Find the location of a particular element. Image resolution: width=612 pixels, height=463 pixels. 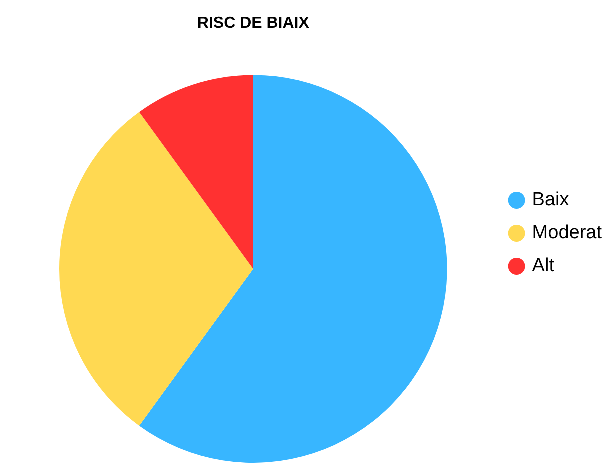

legend-label: Moderat is located at coordinates (567, 233).